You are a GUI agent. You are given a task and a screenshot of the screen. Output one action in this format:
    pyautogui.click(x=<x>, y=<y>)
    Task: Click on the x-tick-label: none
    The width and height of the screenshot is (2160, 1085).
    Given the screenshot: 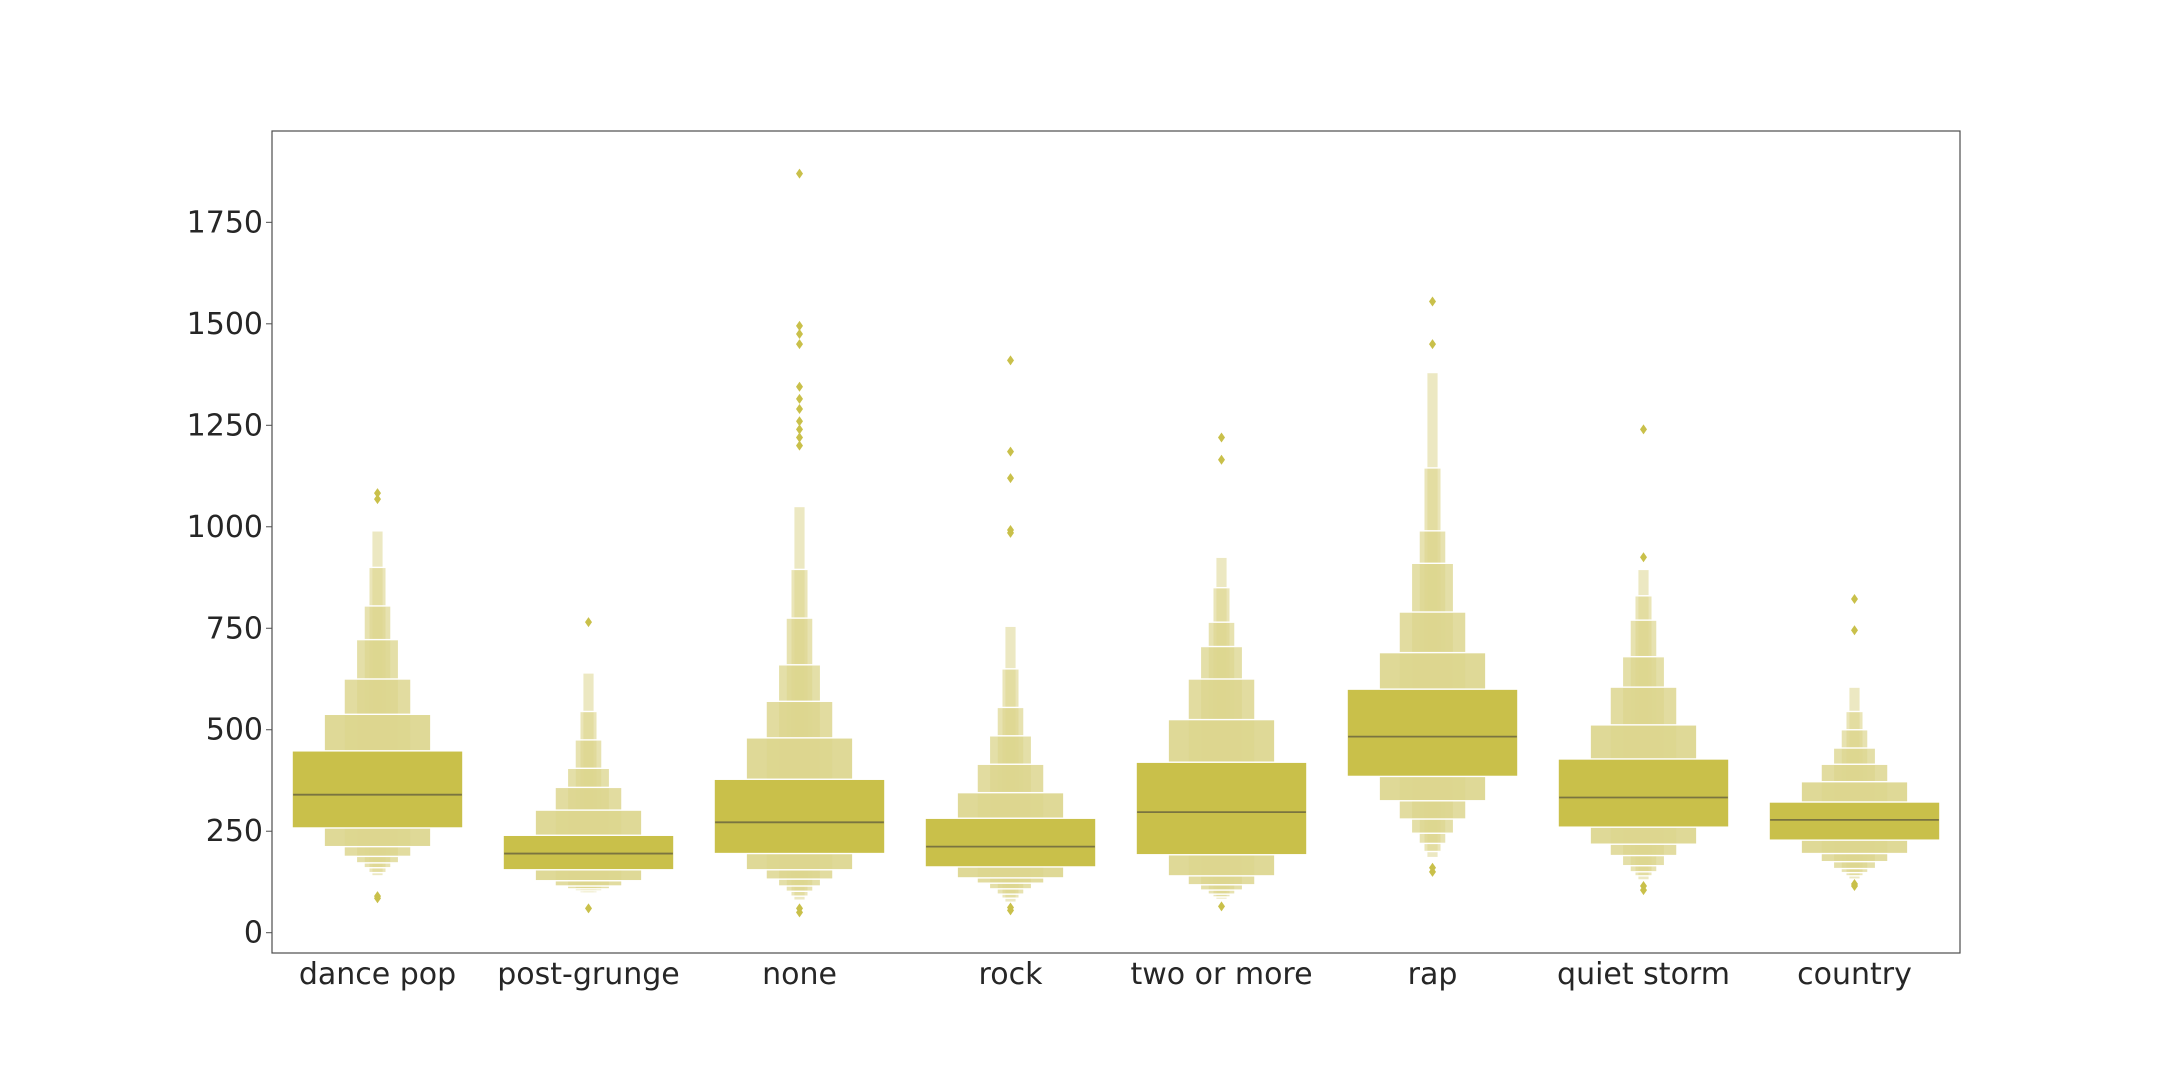 What is the action you would take?
    pyautogui.click(x=799, y=974)
    